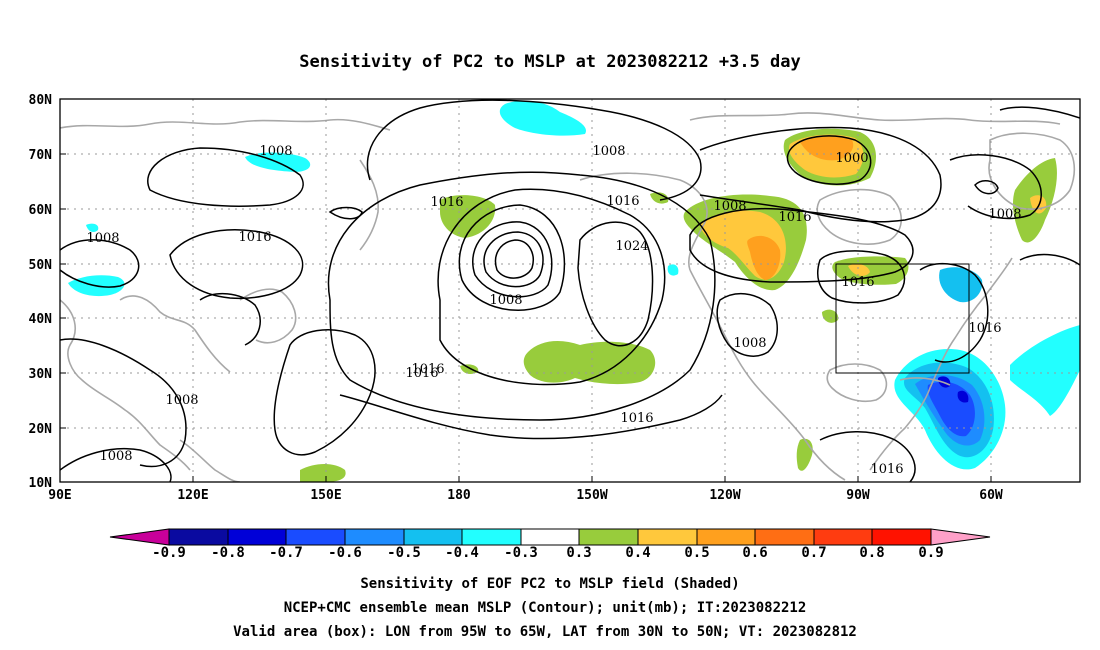  I want to click on coastline-asia-north, so click(225, 124).